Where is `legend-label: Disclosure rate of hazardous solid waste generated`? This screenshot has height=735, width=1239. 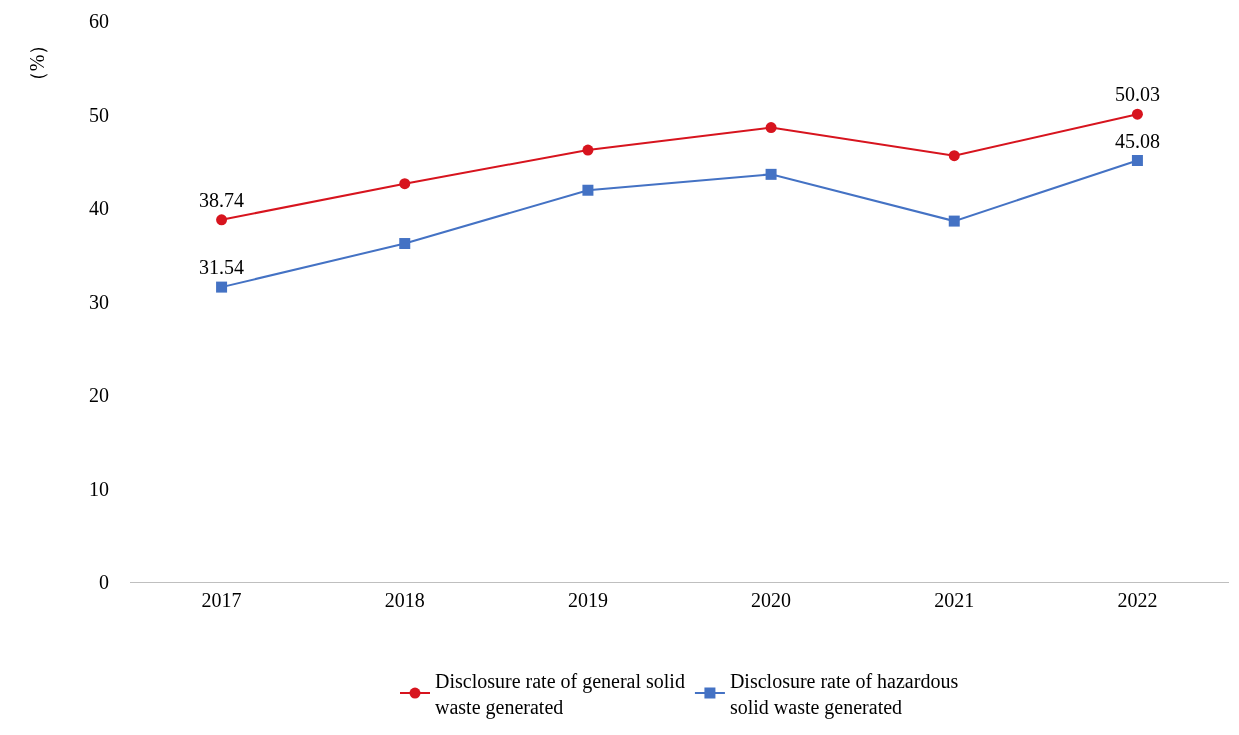 legend-label: Disclosure rate of hazardous solid waste generated is located at coordinates (844, 694).